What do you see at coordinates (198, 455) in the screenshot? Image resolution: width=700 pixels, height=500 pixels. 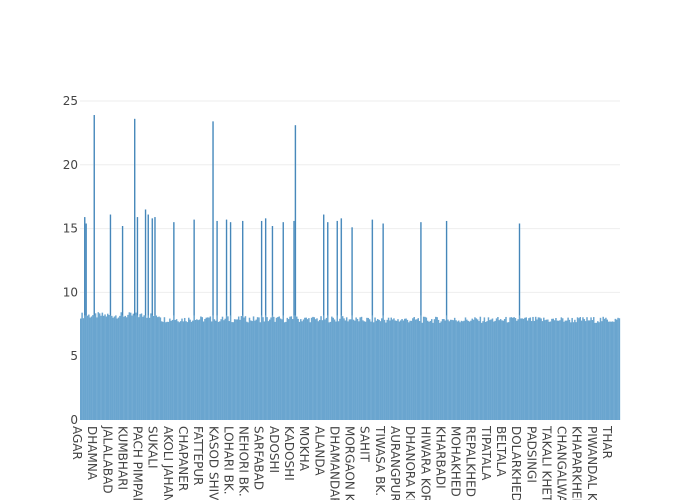 I see `x-tick-label: FATTEPUR` at bounding box center [198, 455].